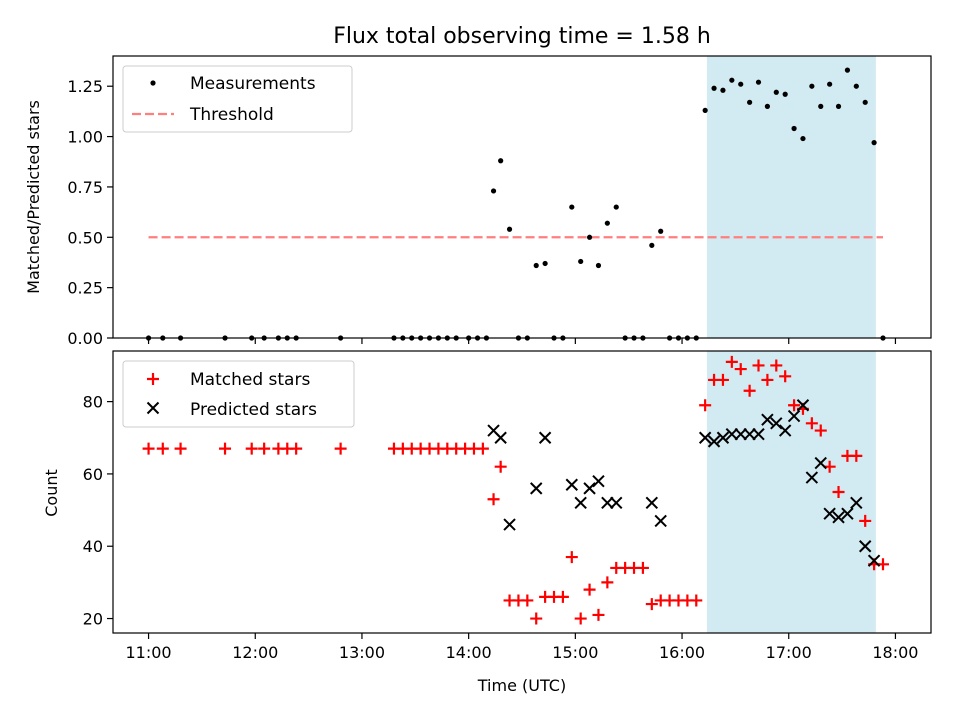  What do you see at coordinates (250, 380) in the screenshot?
I see `legend-matched-label: Matched stars` at bounding box center [250, 380].